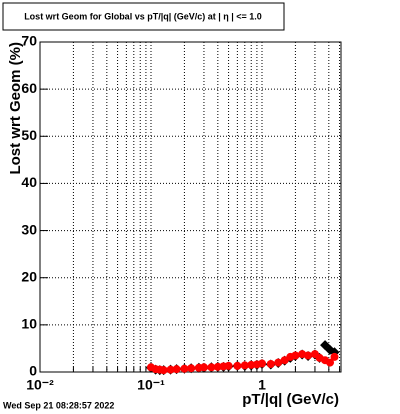 The image size is (400, 414). I want to click on y-tick-label: 20, so click(29, 276).